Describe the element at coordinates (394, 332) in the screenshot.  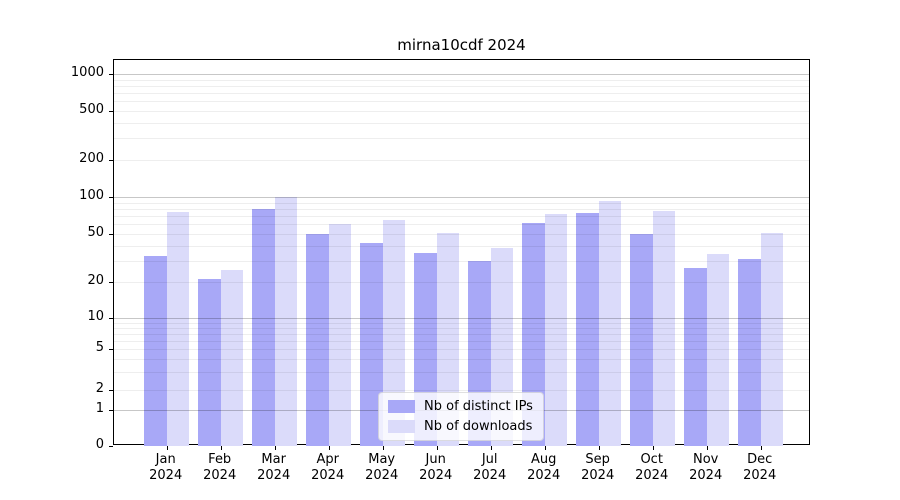
I see `bar-downloads-may` at that location.